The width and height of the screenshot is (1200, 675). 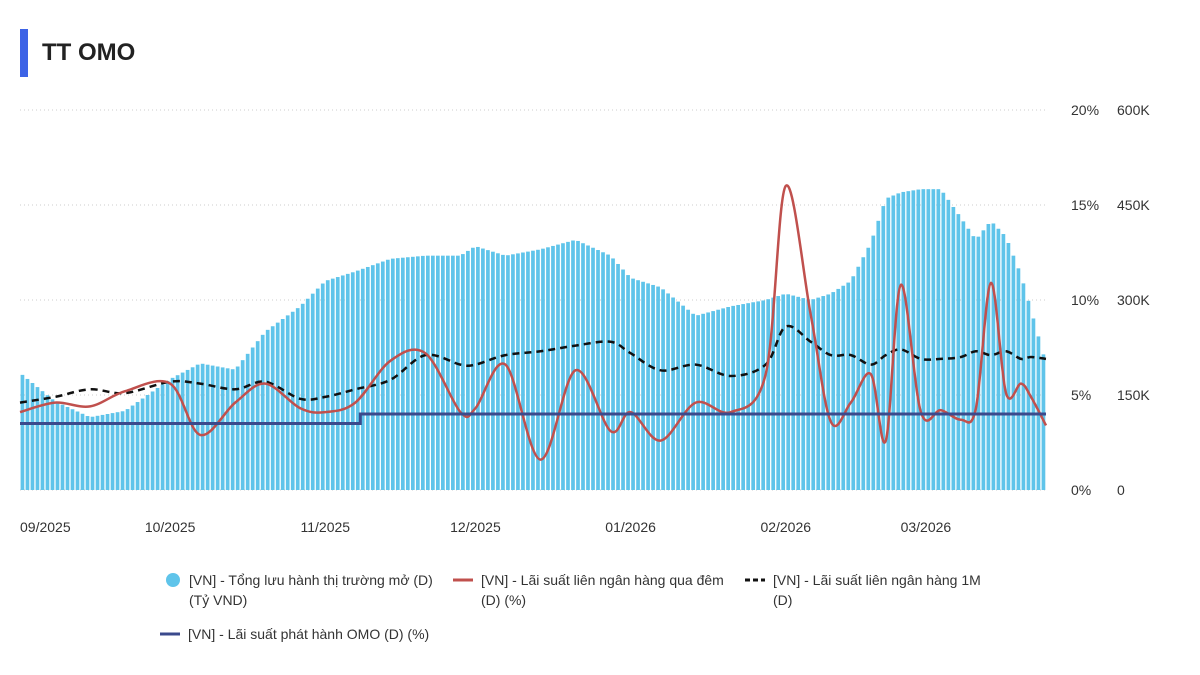 What do you see at coordinates (1133, 110) in the screenshot?
I see `y-right-tick-label: 600K` at bounding box center [1133, 110].